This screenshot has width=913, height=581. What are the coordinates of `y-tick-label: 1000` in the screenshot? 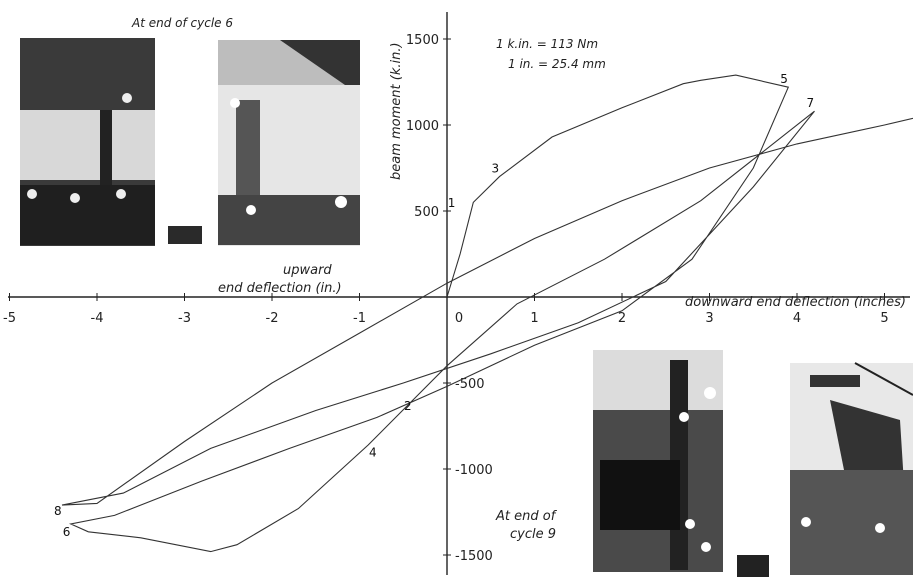 It's located at (422, 126).